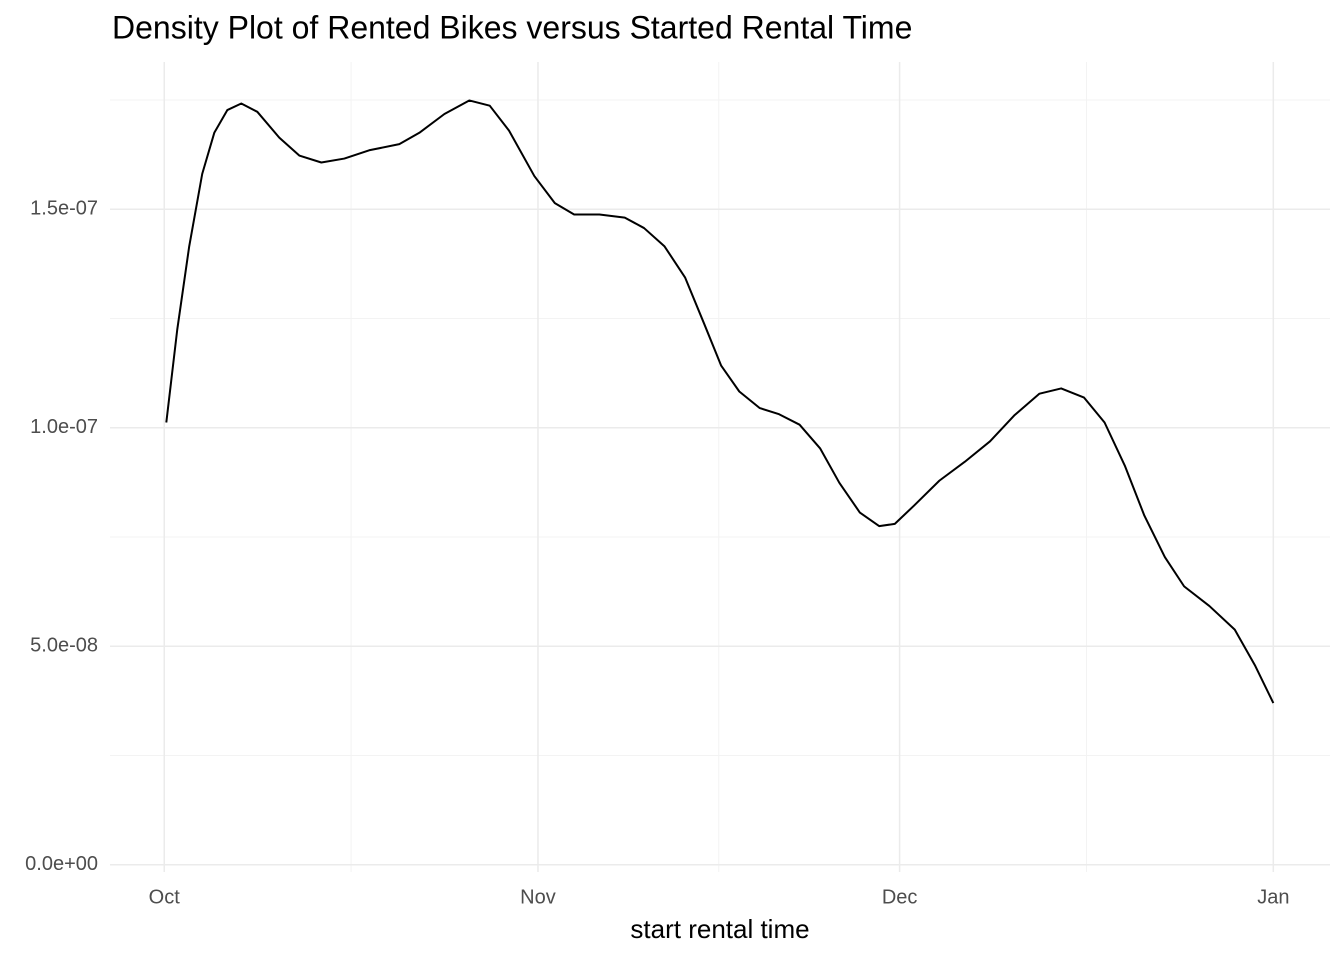 Image resolution: width=1344 pixels, height=960 pixels. I want to click on x-tick-label: Jan, so click(1273, 897).